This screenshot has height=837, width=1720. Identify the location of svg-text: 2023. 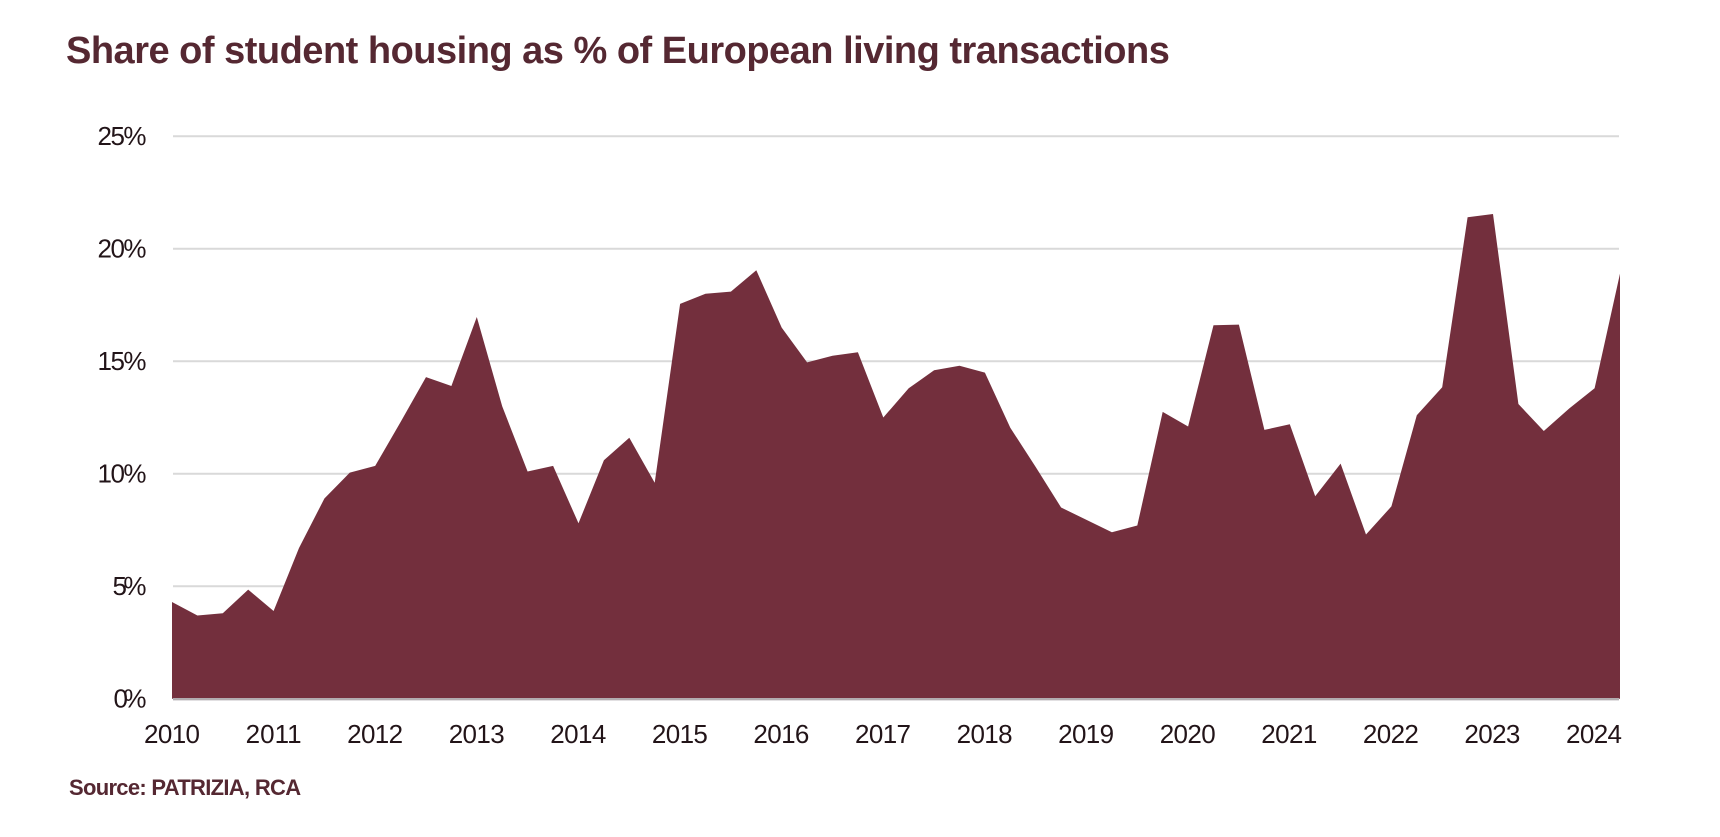
(1492, 734).